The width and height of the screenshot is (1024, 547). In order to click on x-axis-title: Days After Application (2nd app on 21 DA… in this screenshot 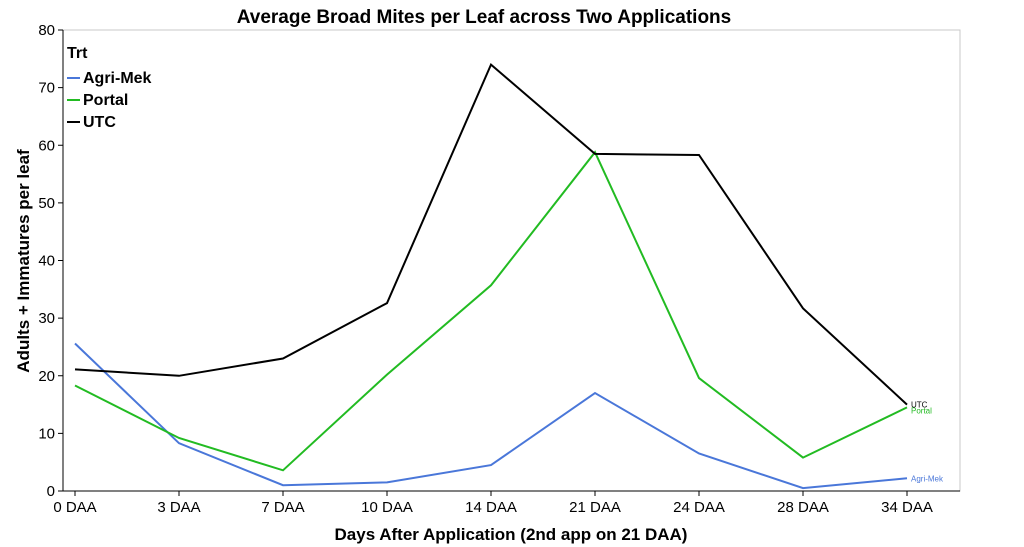, I will do `click(511, 534)`.